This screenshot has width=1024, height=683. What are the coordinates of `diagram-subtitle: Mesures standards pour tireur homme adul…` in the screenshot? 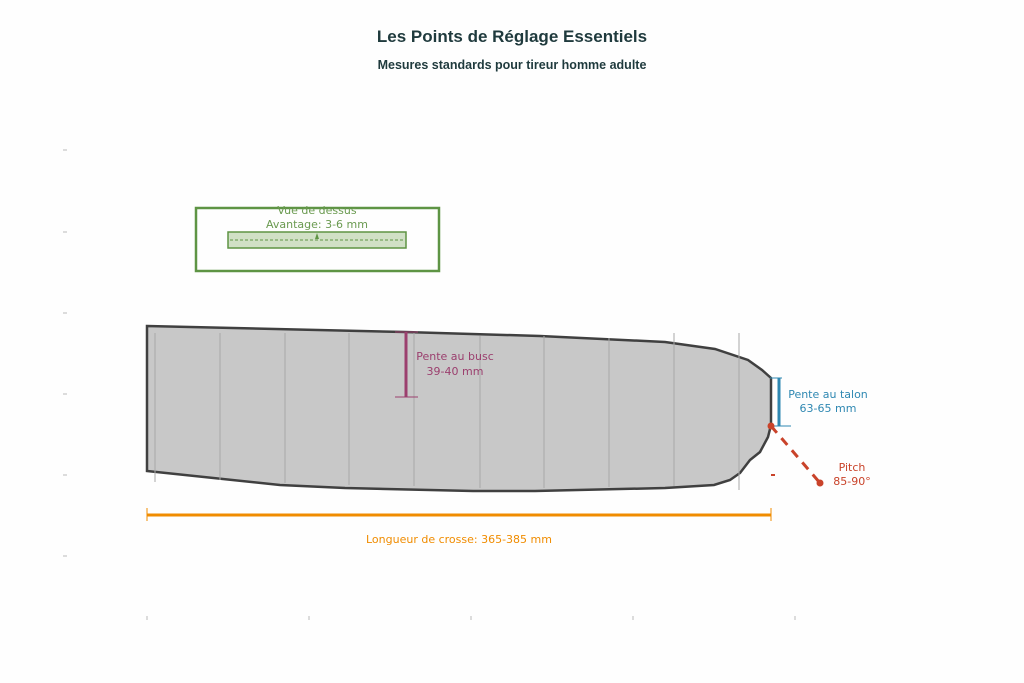 It's located at (512, 65).